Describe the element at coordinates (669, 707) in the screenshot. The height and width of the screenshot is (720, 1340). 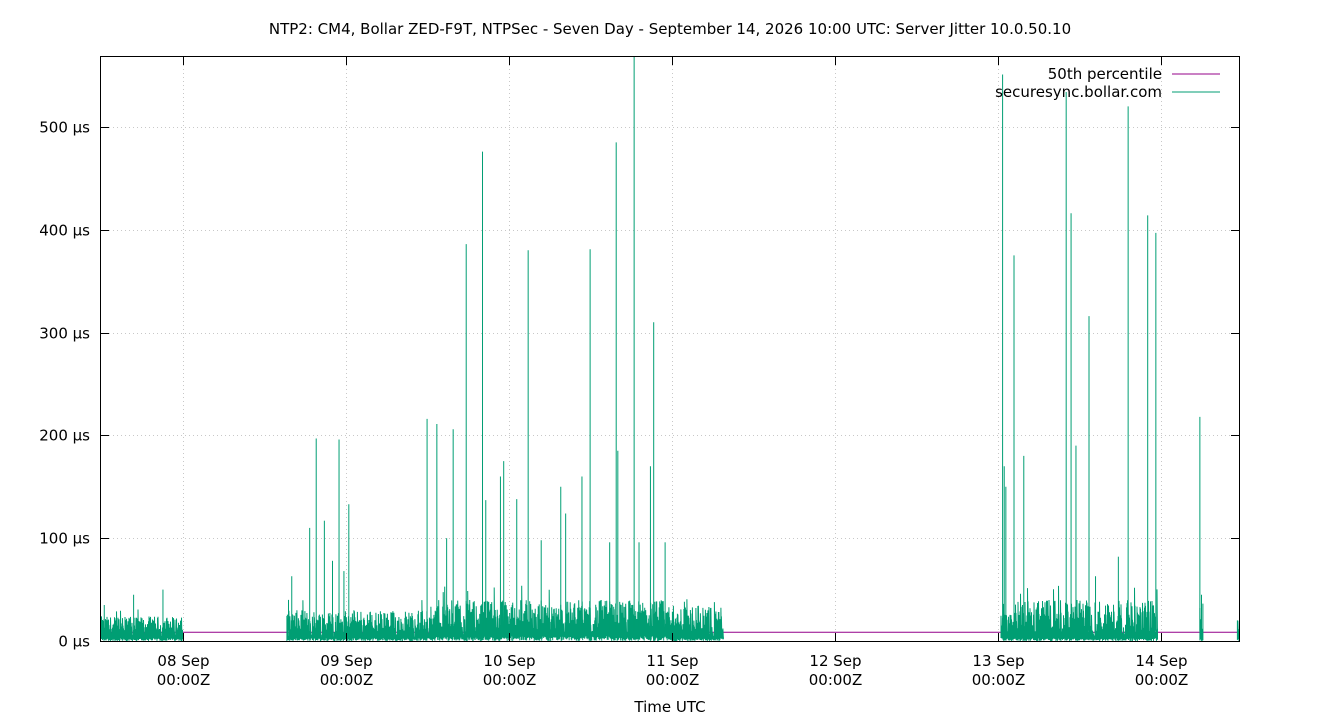
I see `x-axis-label: Time UTC` at that location.